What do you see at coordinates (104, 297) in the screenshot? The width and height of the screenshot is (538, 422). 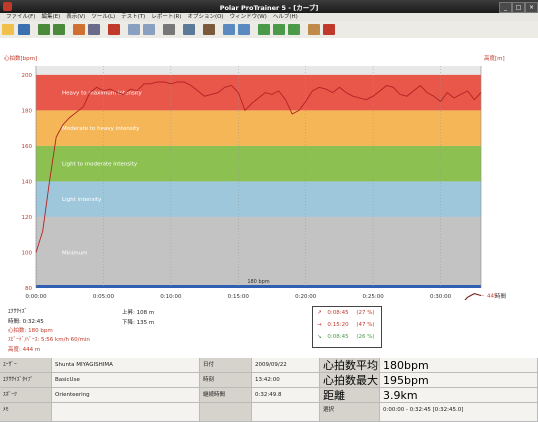 I see `x-tick-label: 0:05:00` at bounding box center [104, 297].